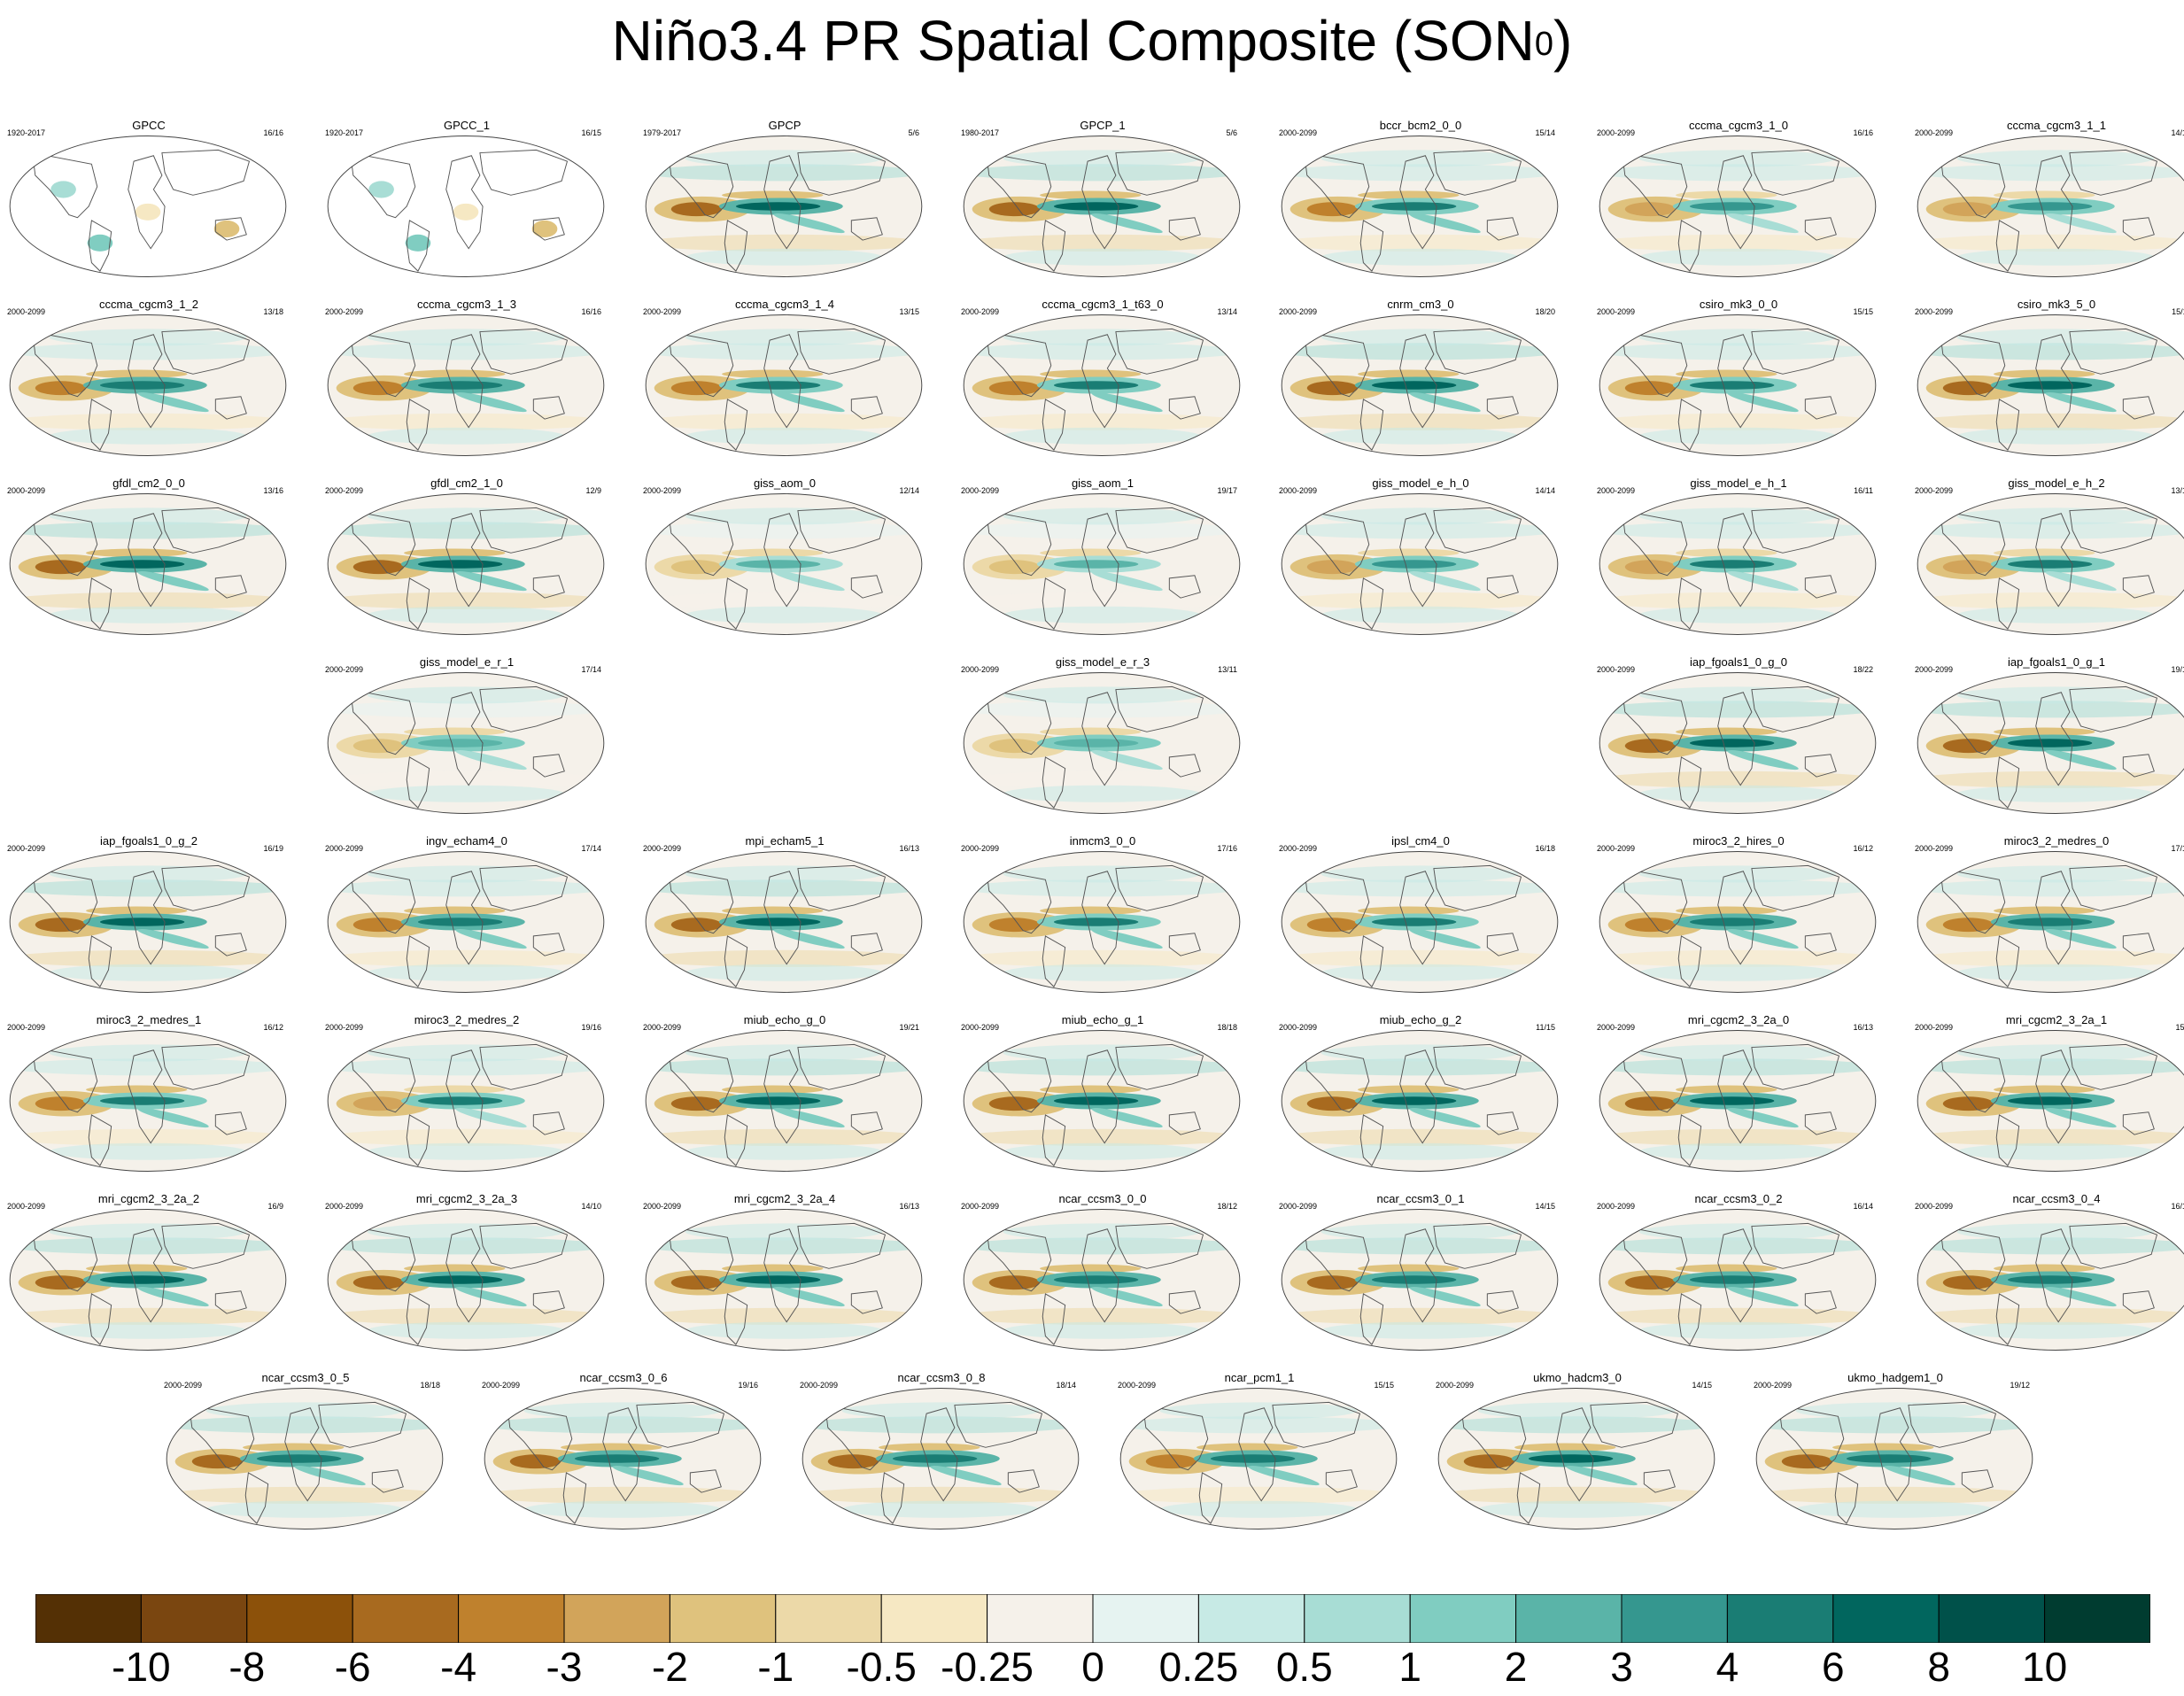 Image resolution: width=2184 pixels, height=1696 pixels. I want to click on panel-event-count: 15/11, so click(2178, 311).